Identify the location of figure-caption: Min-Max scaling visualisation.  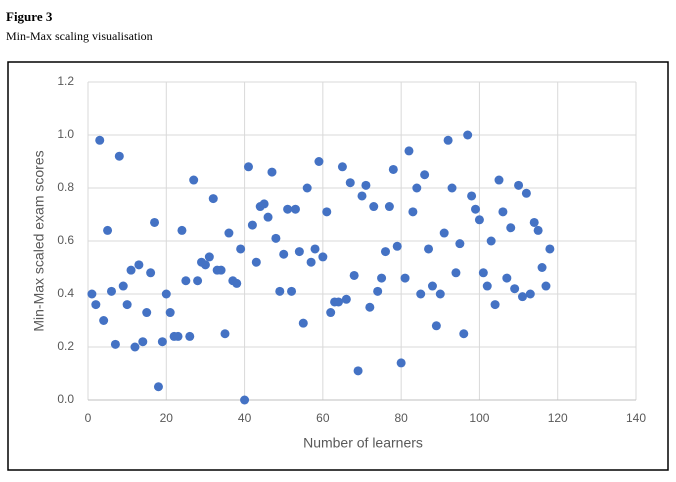
(79, 36).